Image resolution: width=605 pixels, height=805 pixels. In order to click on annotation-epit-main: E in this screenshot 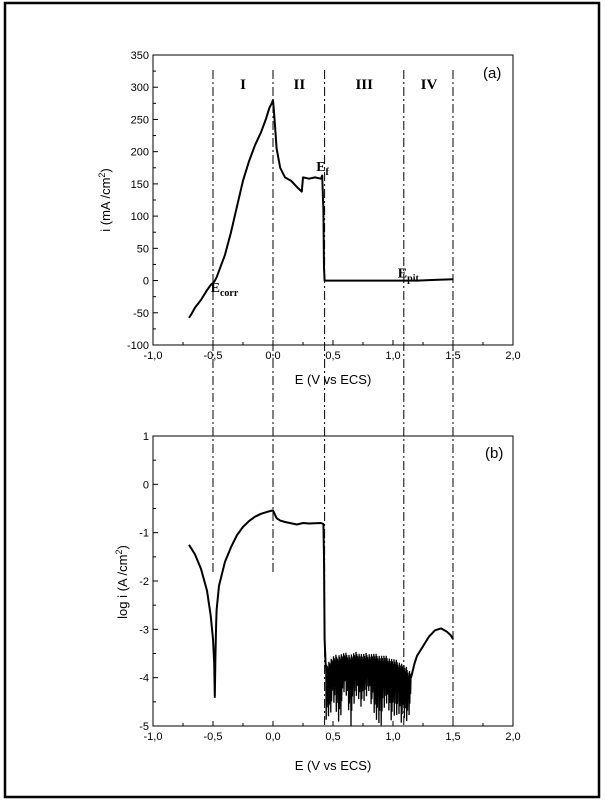, I will do `click(402, 273)`.